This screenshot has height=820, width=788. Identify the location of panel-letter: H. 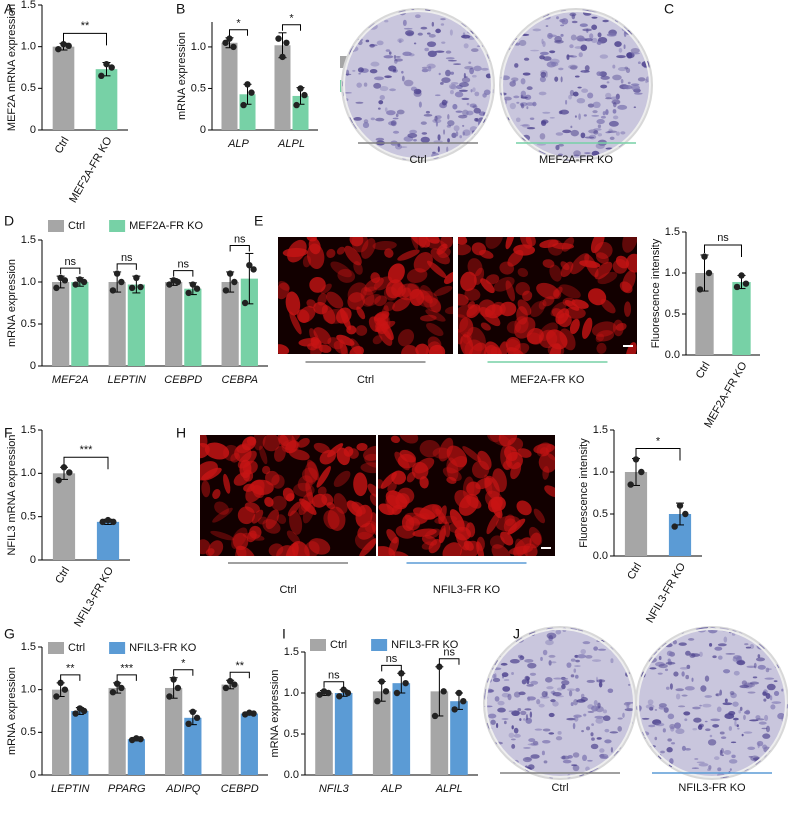
(181, 433).